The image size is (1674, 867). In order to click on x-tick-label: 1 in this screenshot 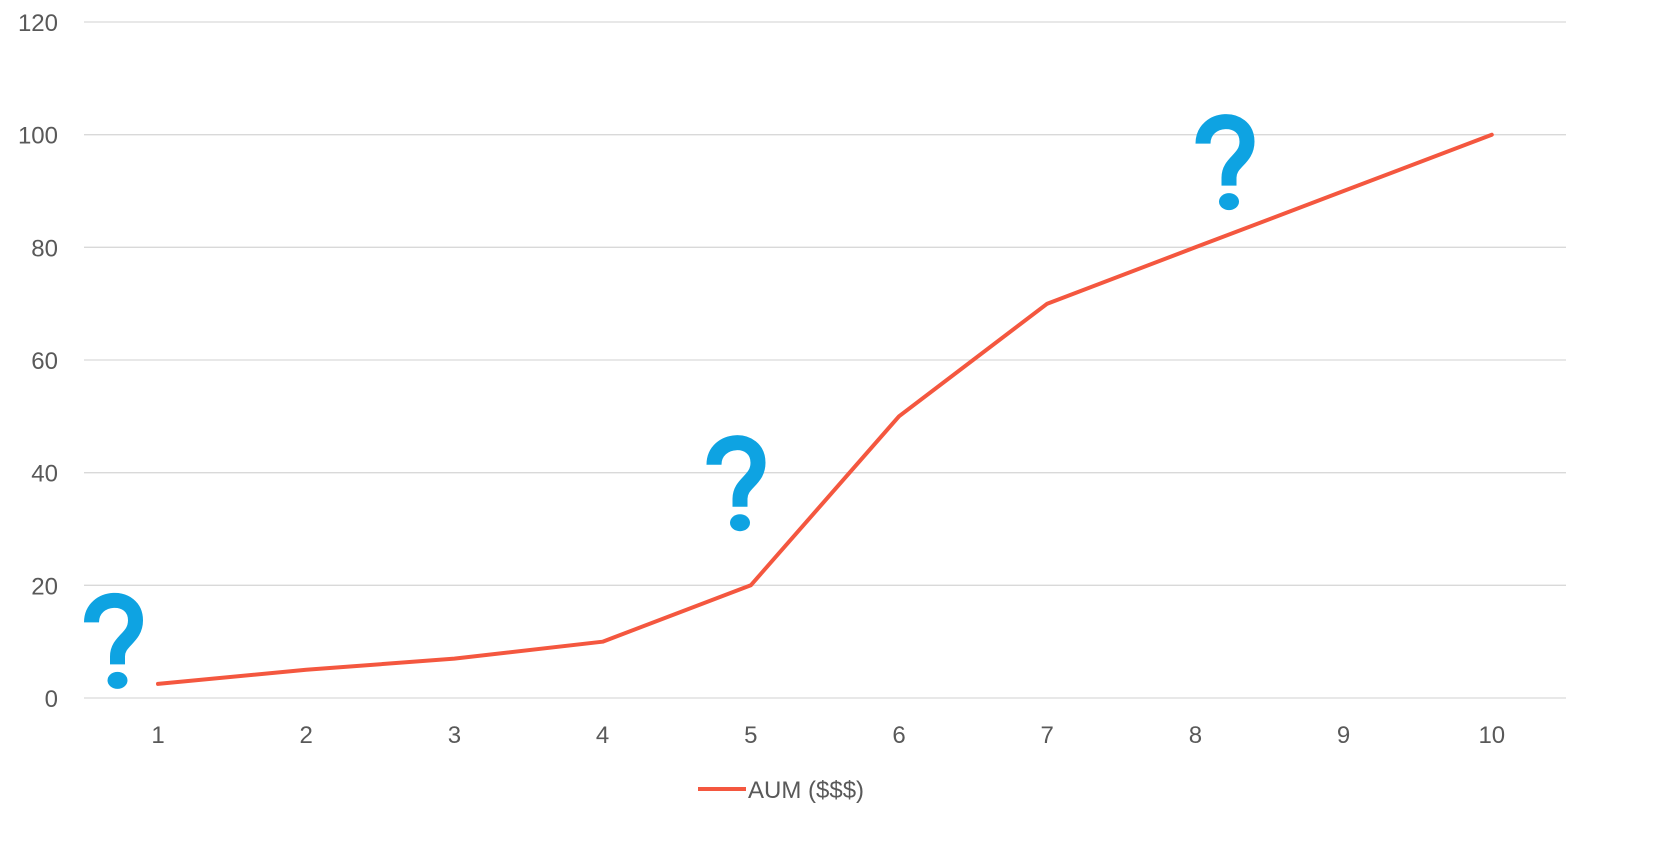, I will do `click(157, 735)`.